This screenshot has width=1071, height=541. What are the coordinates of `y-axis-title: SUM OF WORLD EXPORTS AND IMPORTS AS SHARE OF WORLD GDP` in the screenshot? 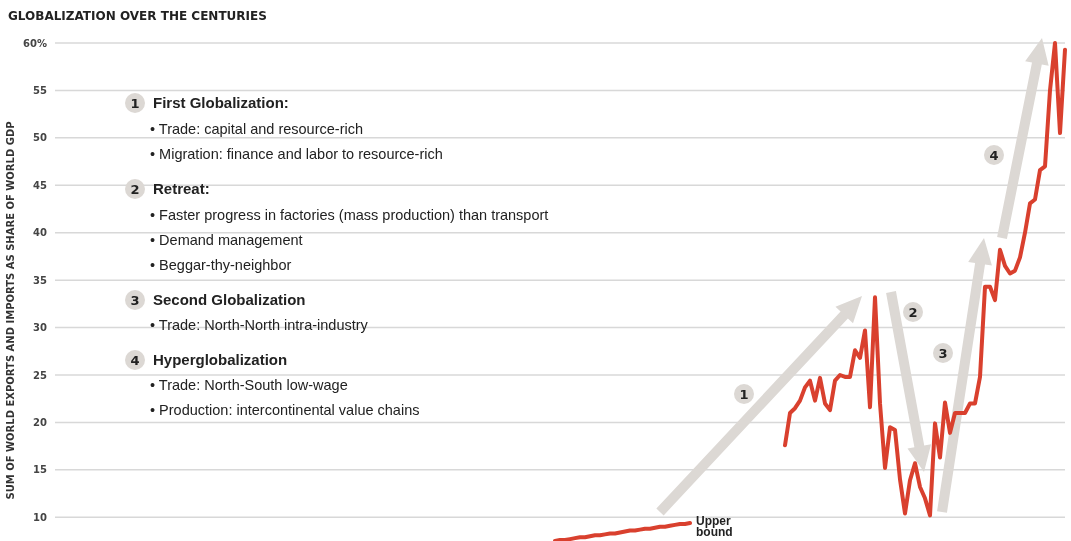 It's located at (10, 310).